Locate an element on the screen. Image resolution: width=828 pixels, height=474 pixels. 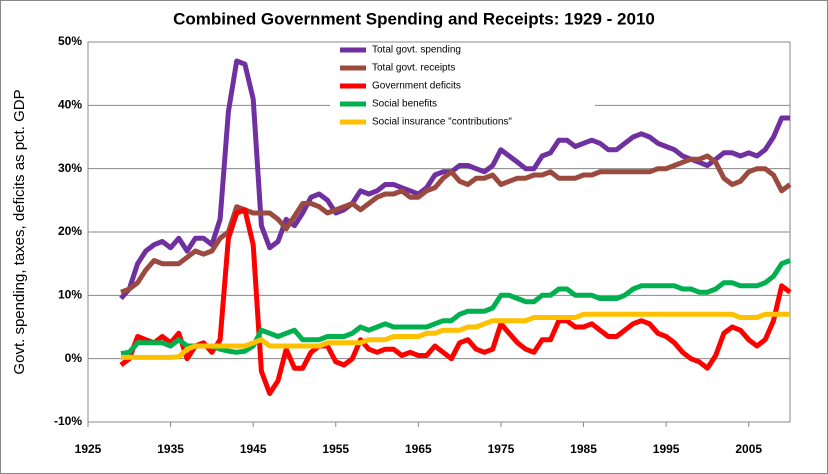
x-tick-label: 1955 is located at coordinates (335, 449).